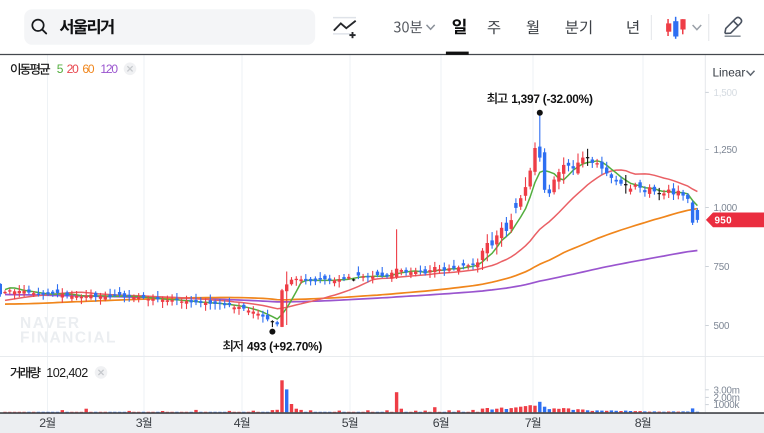 The height and width of the screenshot is (433, 764). Describe the element at coordinates (552, 99) in the screenshot. I see `svg-text: 1,397 (-32.00%)` at that location.